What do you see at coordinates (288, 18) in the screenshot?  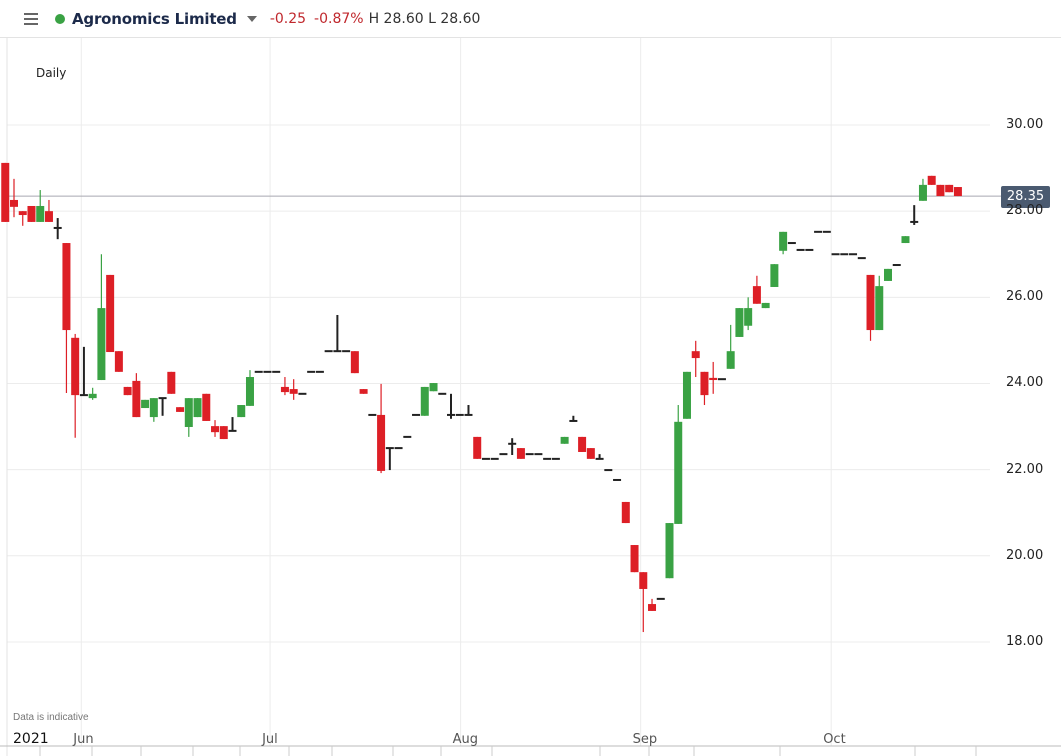 I see `price-change: -0.25` at bounding box center [288, 18].